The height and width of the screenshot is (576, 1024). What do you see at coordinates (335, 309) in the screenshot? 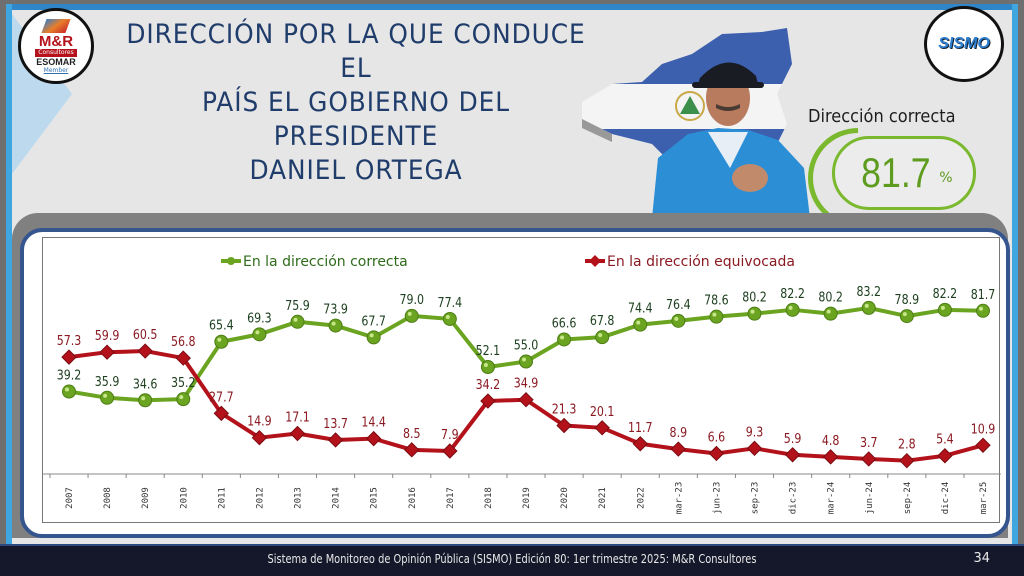
I see `data-label-correct: 73.9` at bounding box center [335, 309].